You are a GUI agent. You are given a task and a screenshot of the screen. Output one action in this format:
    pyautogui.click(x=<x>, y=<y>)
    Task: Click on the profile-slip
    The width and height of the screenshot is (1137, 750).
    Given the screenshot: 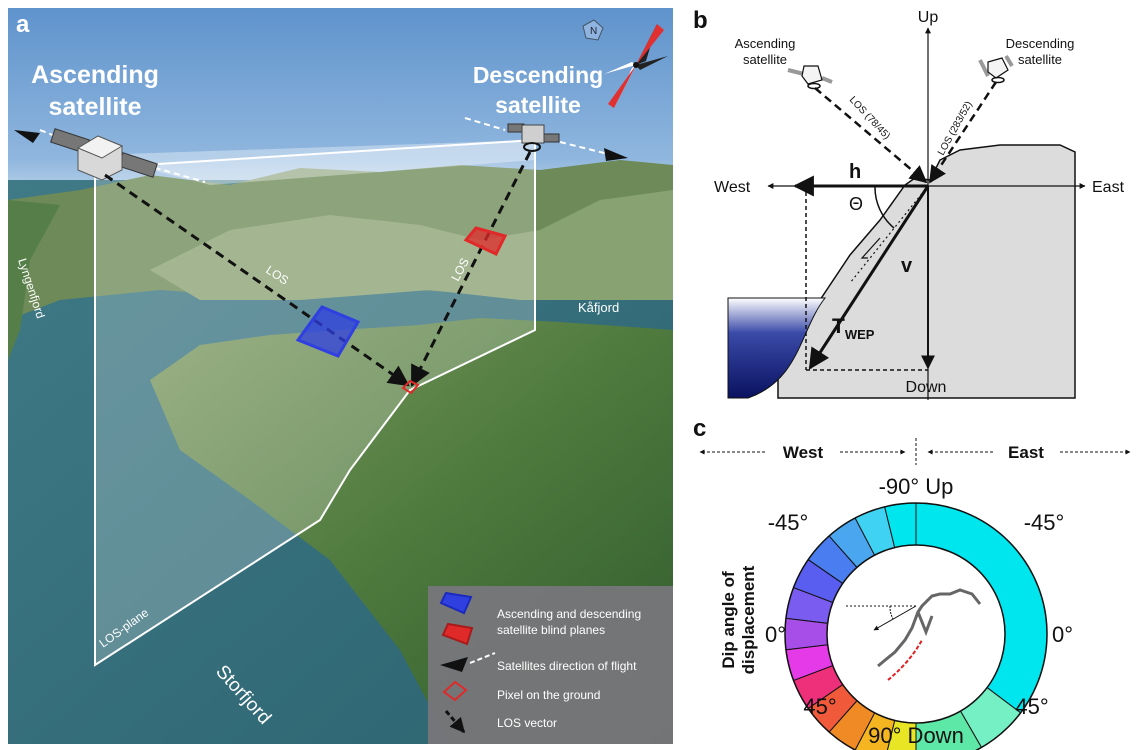 What is the action you would take?
    pyautogui.click(x=905, y=660)
    